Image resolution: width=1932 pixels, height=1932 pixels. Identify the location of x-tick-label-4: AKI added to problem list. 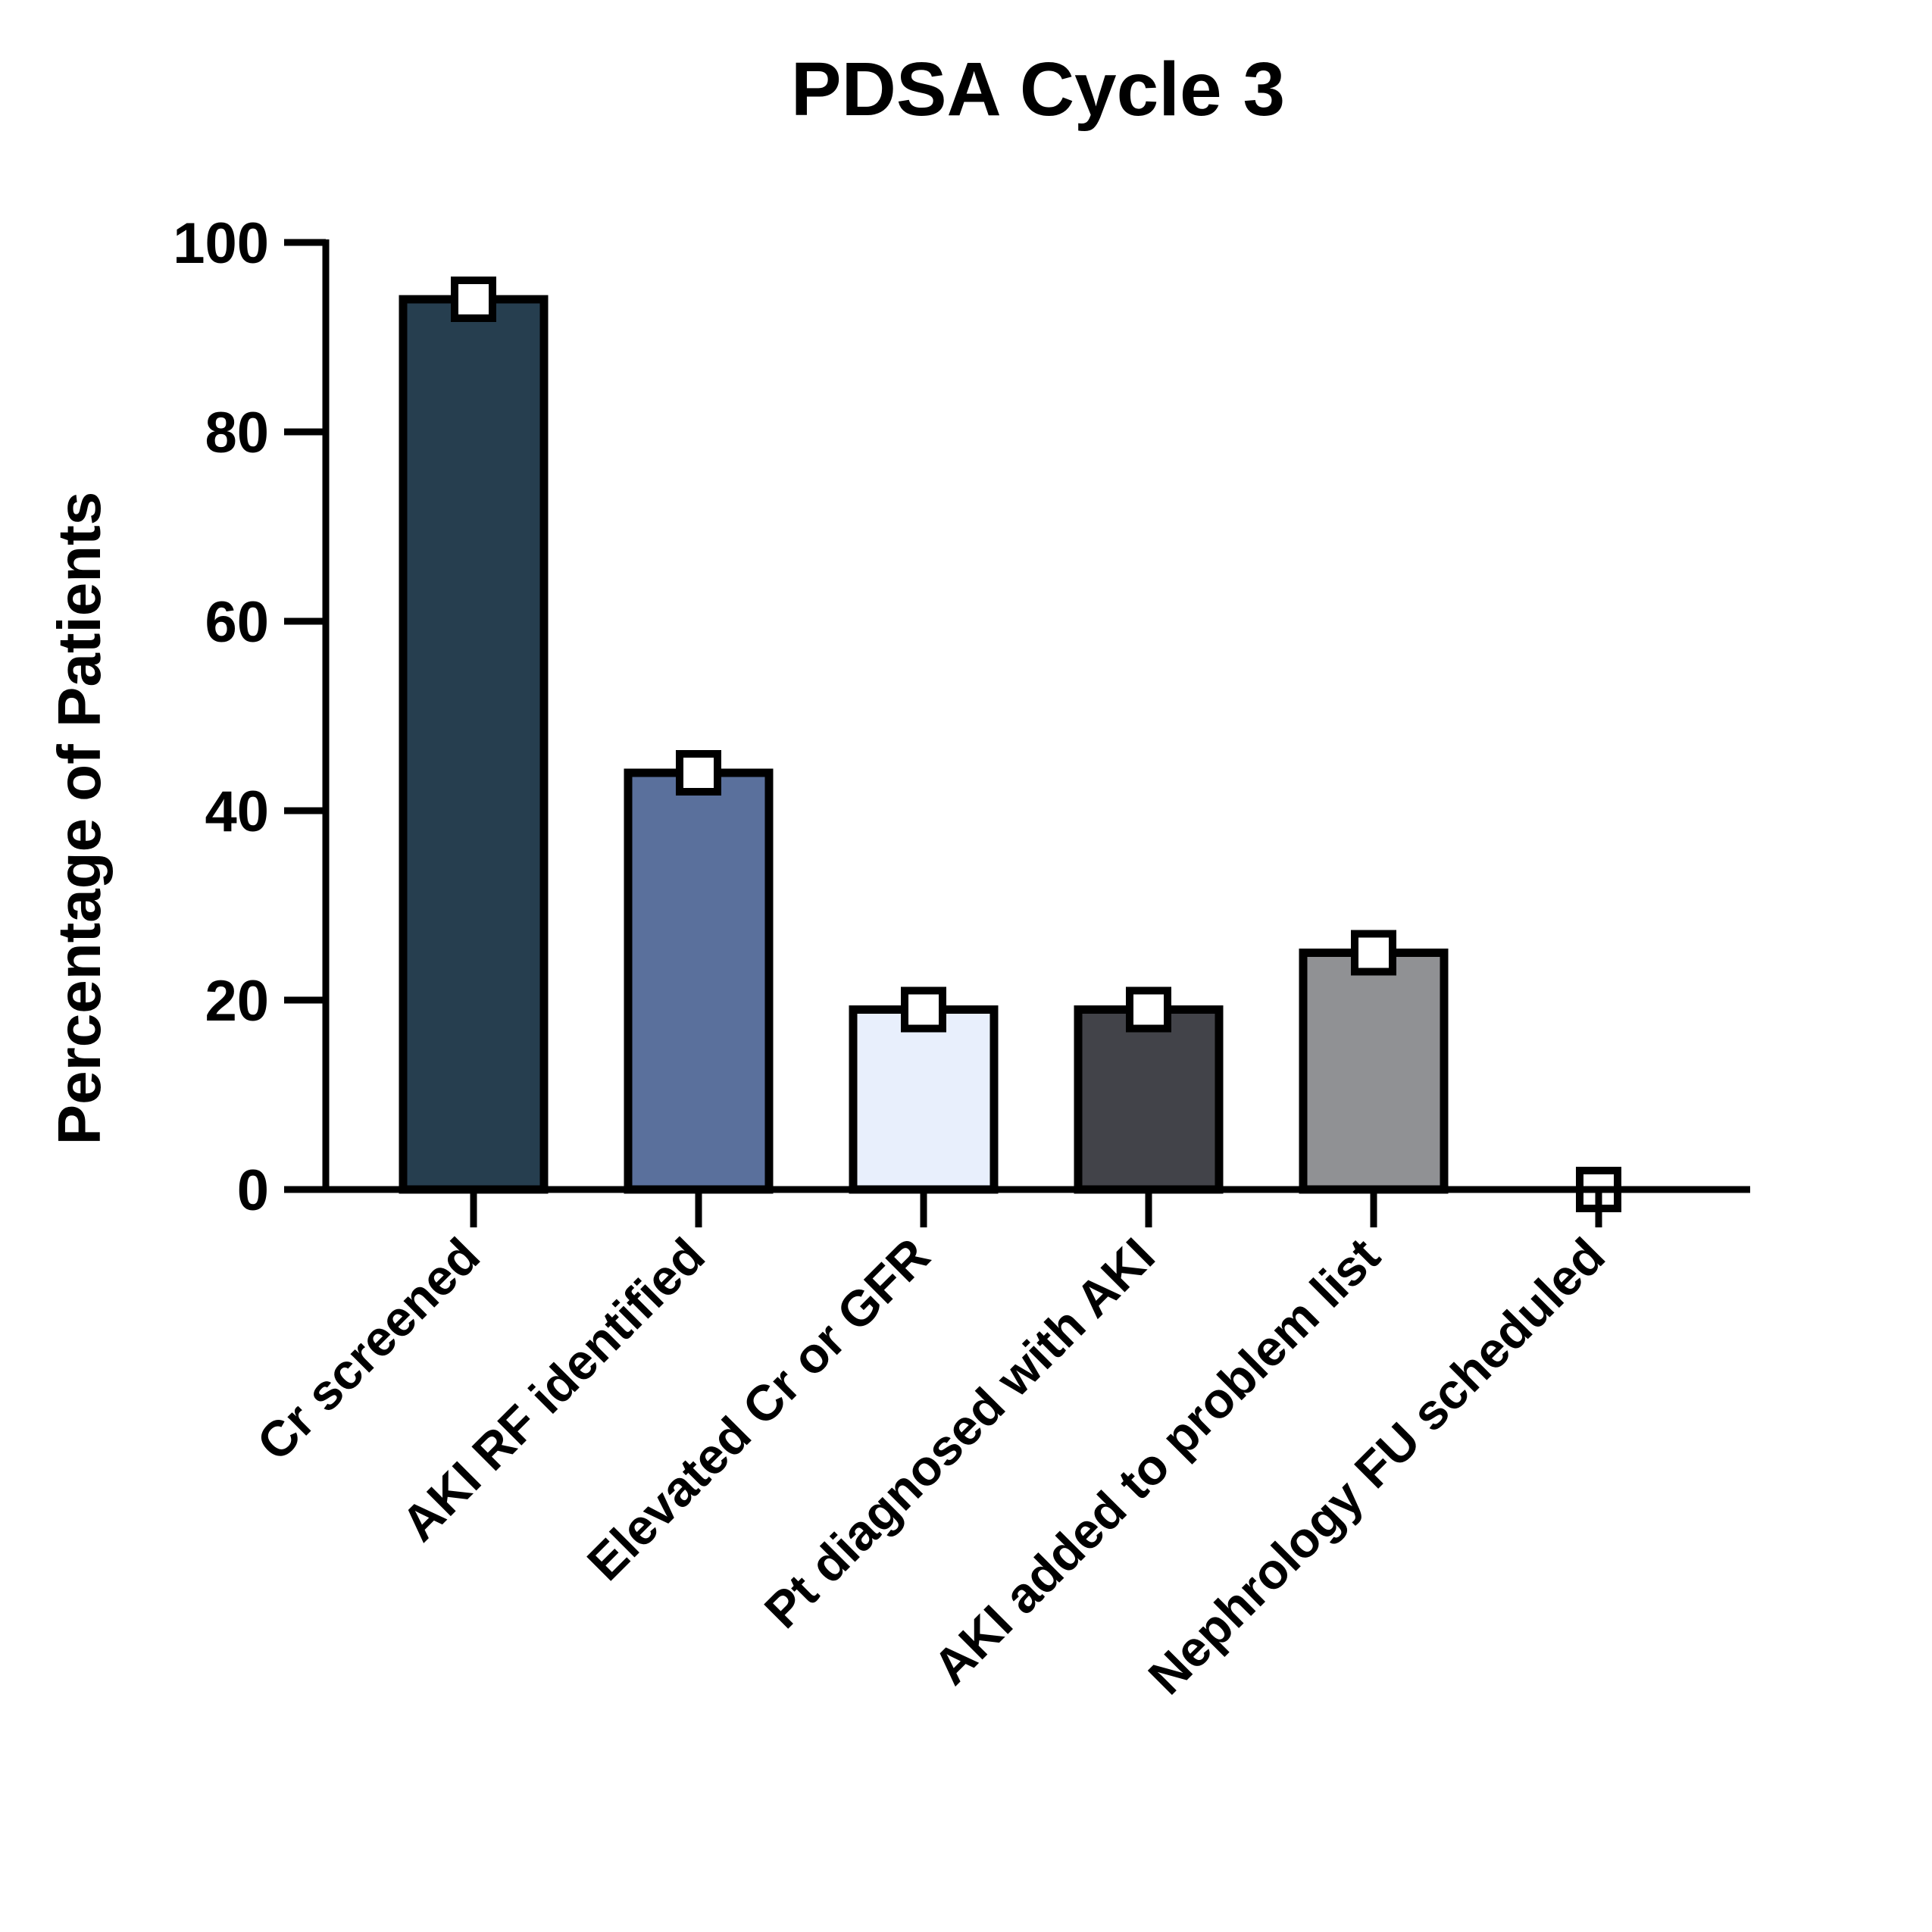
(1156, 1461).